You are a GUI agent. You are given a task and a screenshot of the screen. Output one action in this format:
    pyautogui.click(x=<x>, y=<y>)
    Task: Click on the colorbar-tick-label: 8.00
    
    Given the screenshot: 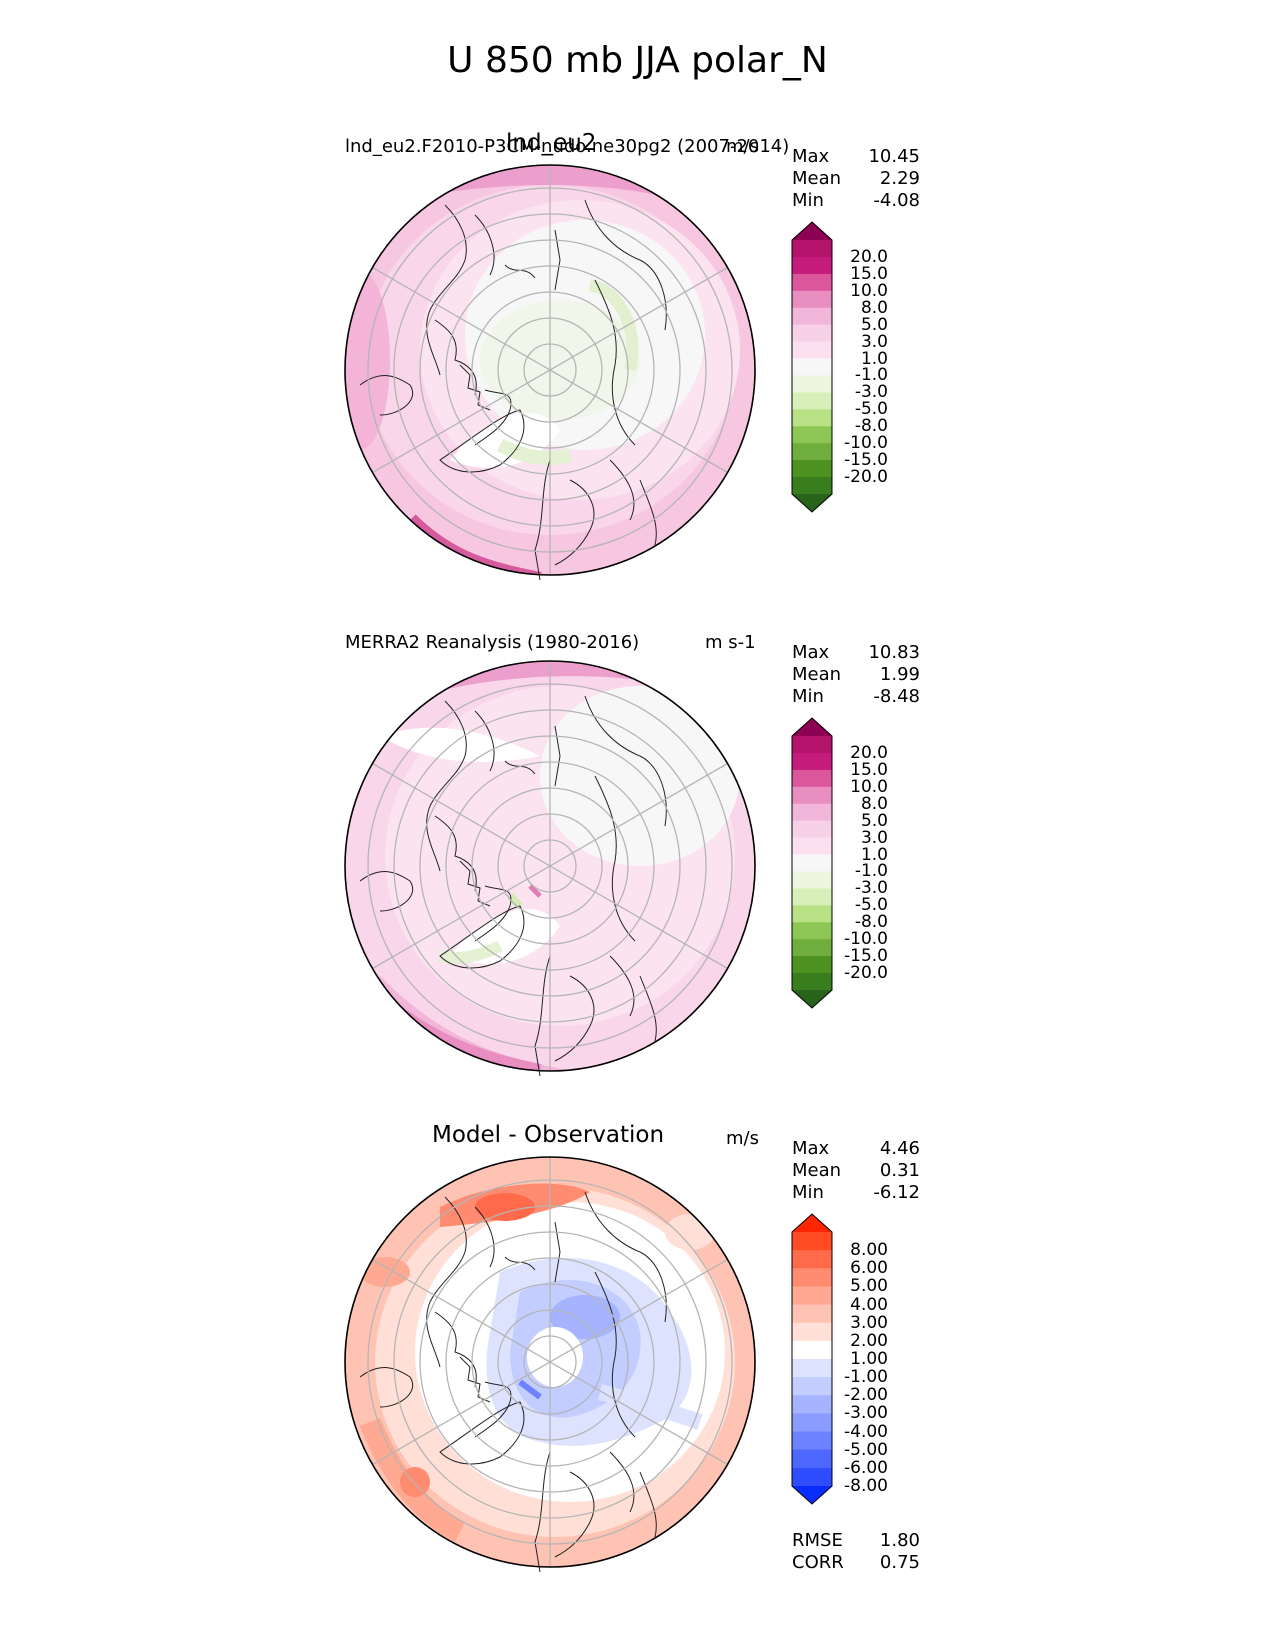 What is the action you would take?
    pyautogui.click(x=869, y=1250)
    